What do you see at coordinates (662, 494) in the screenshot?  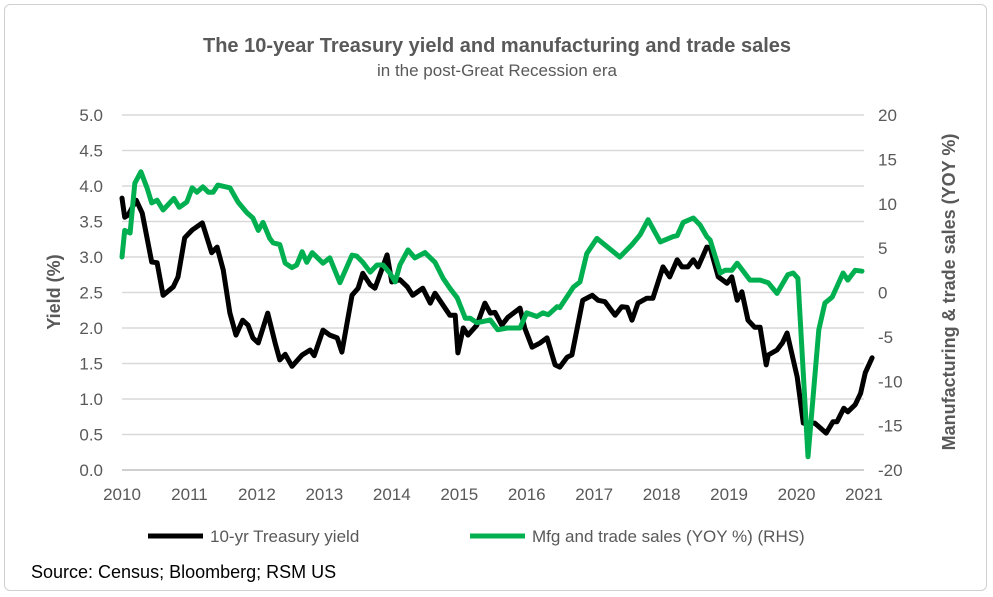 I see `x-tick-label: 2018` at bounding box center [662, 494].